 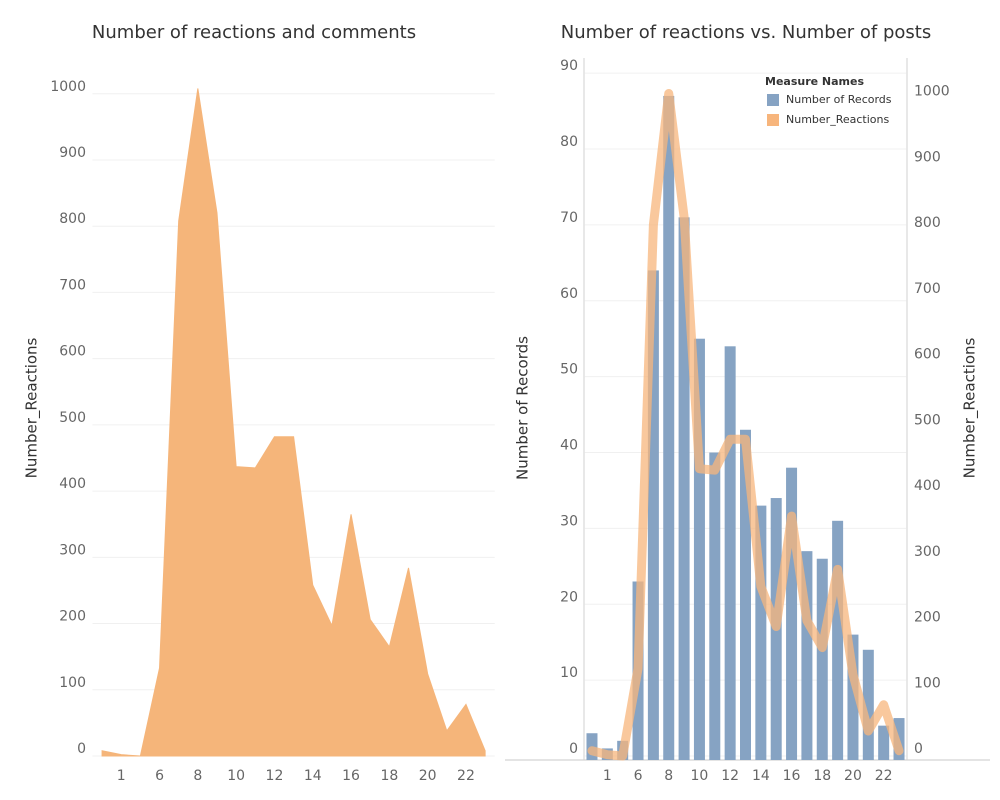 What do you see at coordinates (569, 597) in the screenshot?
I see `y-tick-label: 20` at bounding box center [569, 597].